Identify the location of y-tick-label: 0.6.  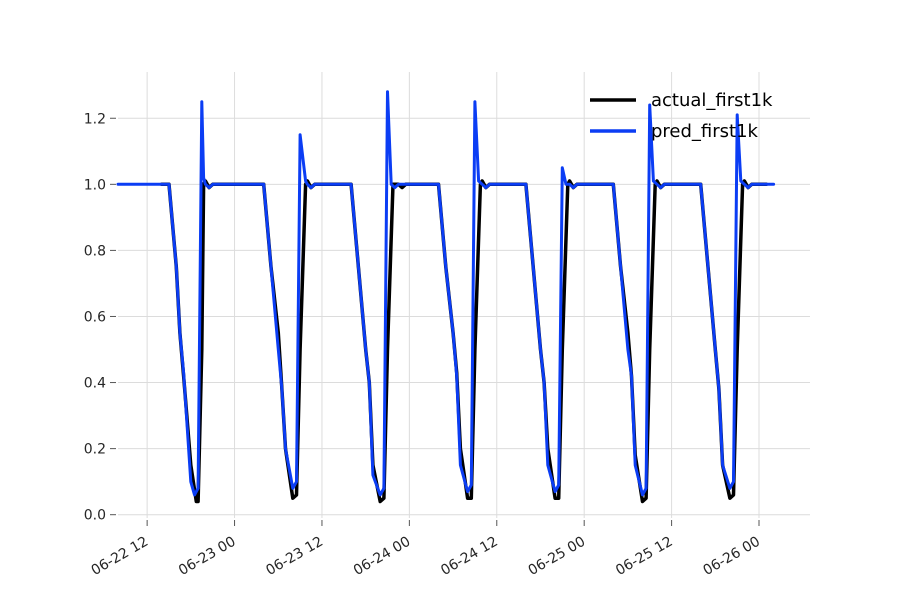
(95, 317).